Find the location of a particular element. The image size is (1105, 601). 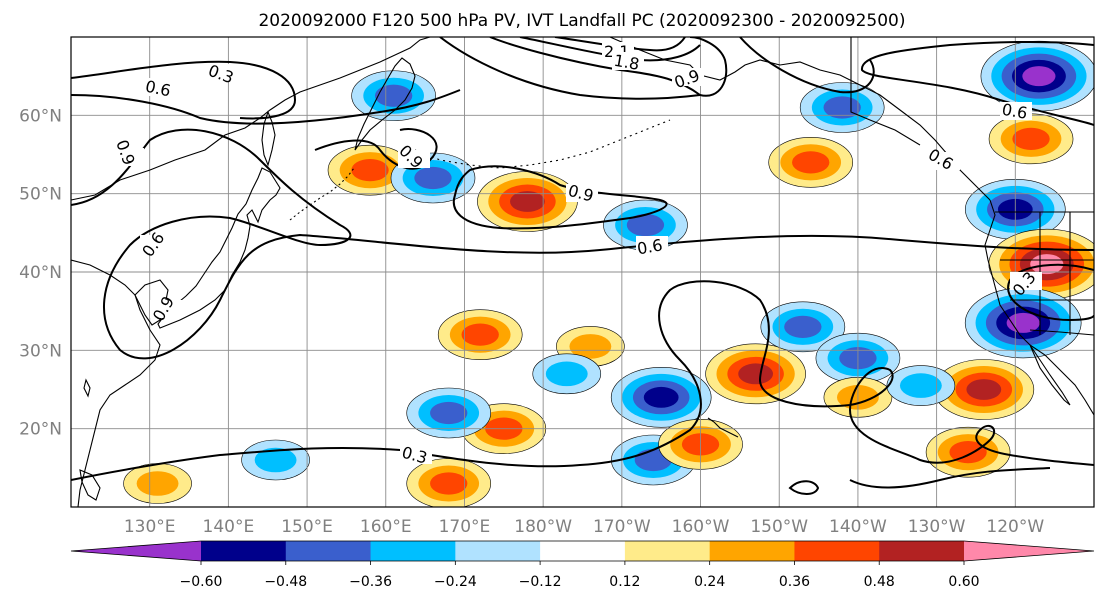

lon-tick-label: 170°W is located at coordinates (622, 527).